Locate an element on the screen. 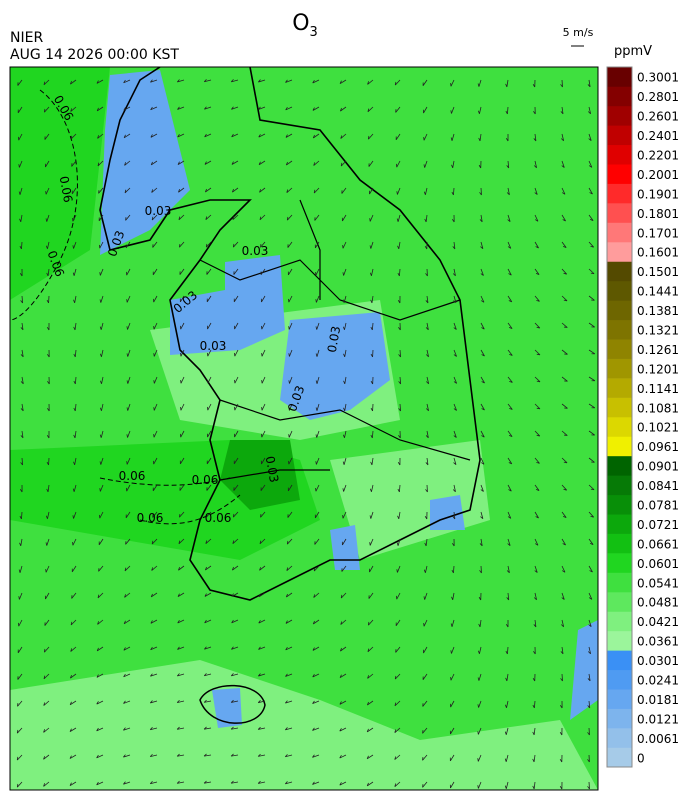 The width and height of the screenshot is (692, 798). colorbar-label: 0.2801 is located at coordinates (658, 97).